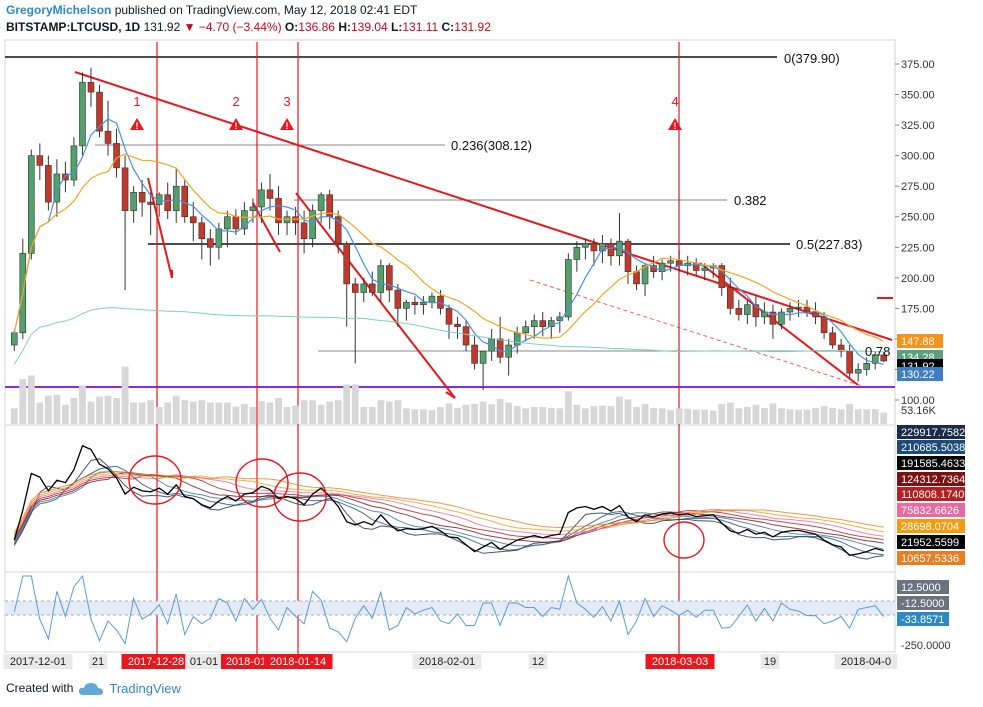 This screenshot has width=983, height=707. I want to click on close-value: 131.92, so click(472, 27).